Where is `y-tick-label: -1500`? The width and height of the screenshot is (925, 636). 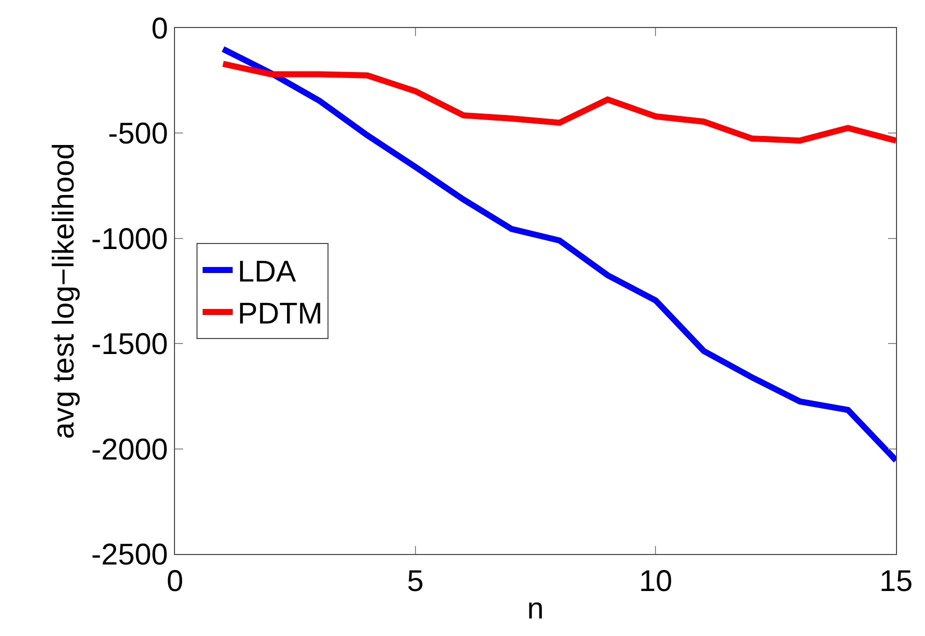
y-tick-label: -1500 is located at coordinates (129, 345).